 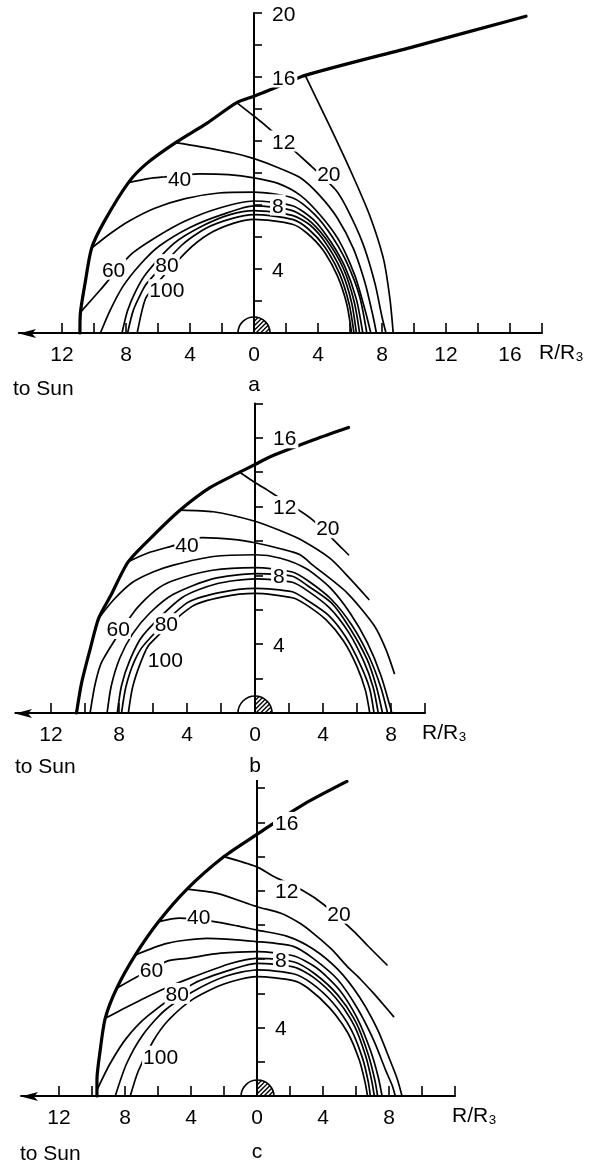 What do you see at coordinates (255, 764) in the screenshot?
I see `text: b` at bounding box center [255, 764].